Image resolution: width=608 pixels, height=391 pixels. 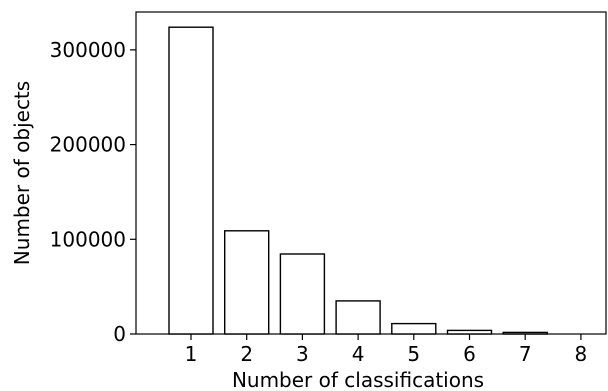 I want to click on x-axis-ticks: 1 2 3 4 5 6 7 8, so click(x=386, y=350).